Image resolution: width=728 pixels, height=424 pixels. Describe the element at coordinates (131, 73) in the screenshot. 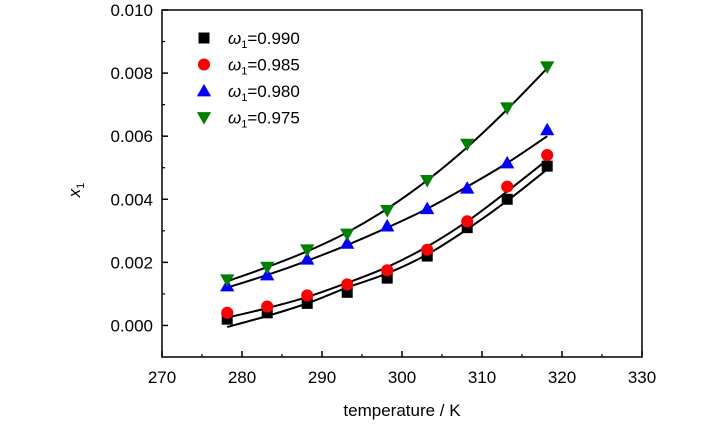

I see `y-tick-label-4: 0.008` at that location.